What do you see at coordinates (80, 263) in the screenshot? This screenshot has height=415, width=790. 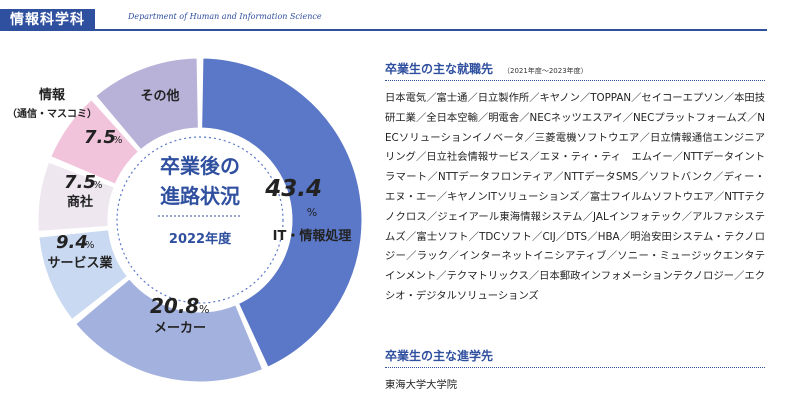 I see `slice-label-service: サービス業` at bounding box center [80, 263].